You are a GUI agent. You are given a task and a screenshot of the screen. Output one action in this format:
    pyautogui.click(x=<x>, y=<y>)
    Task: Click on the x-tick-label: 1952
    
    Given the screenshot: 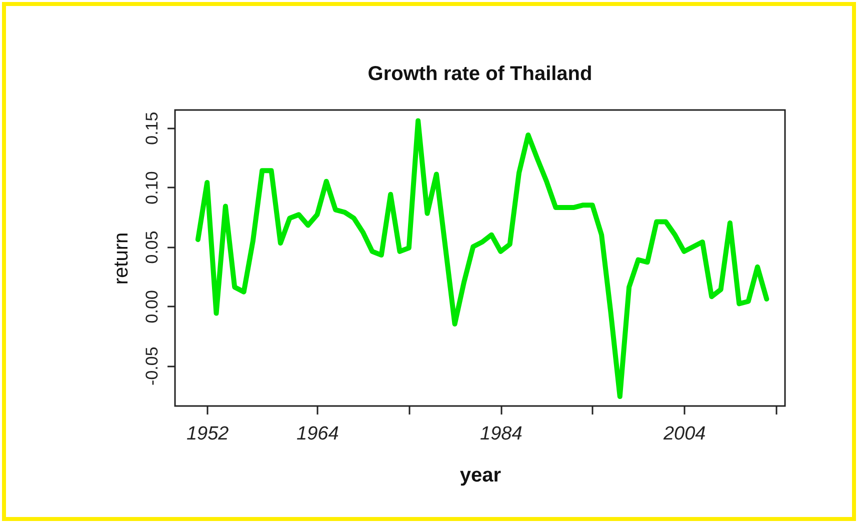 What is the action you would take?
    pyautogui.click(x=208, y=434)
    